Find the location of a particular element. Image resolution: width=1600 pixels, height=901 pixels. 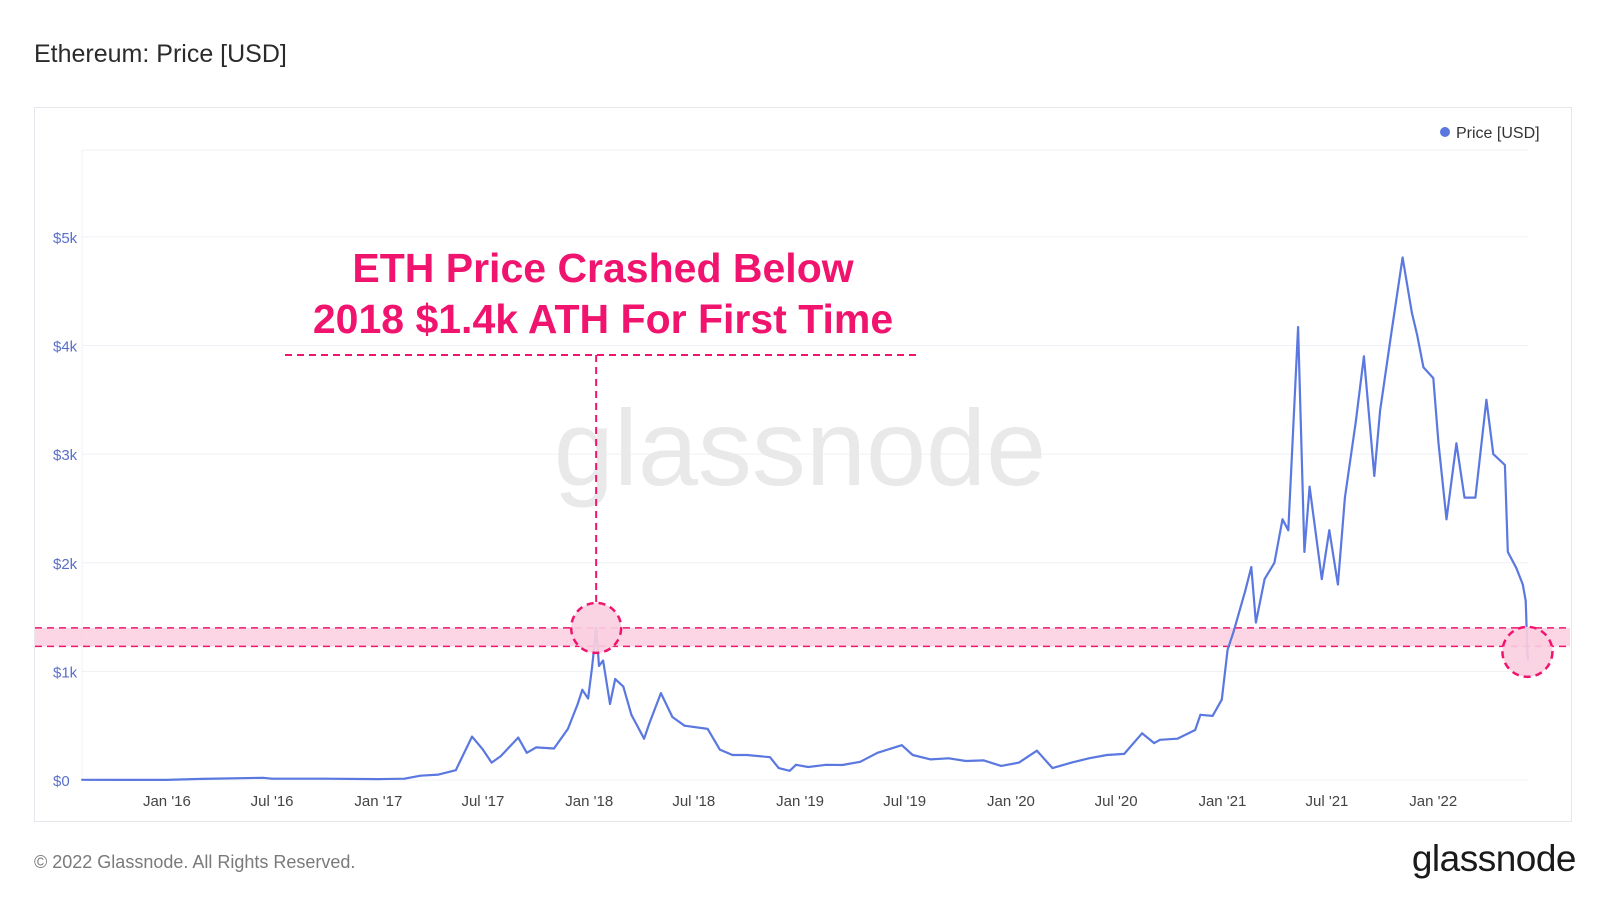

ath-band-fill is located at coordinates (802, 637).